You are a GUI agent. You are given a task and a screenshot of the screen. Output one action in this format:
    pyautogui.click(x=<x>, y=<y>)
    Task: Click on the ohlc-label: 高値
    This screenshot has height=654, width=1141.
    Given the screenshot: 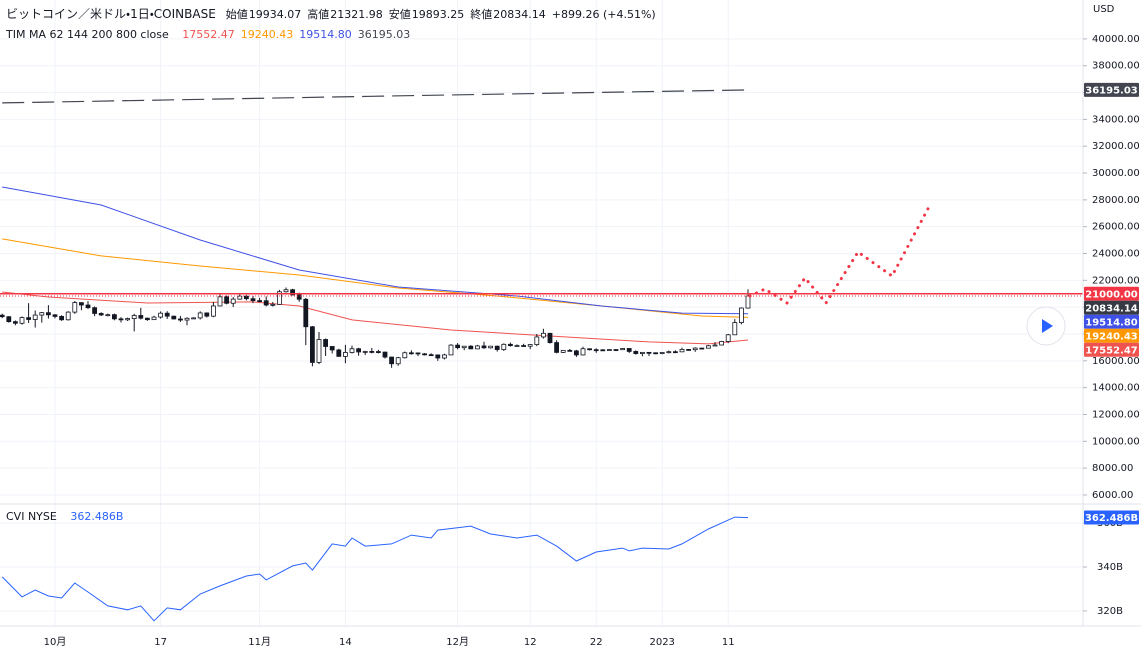 What is the action you would take?
    pyautogui.click(x=318, y=14)
    